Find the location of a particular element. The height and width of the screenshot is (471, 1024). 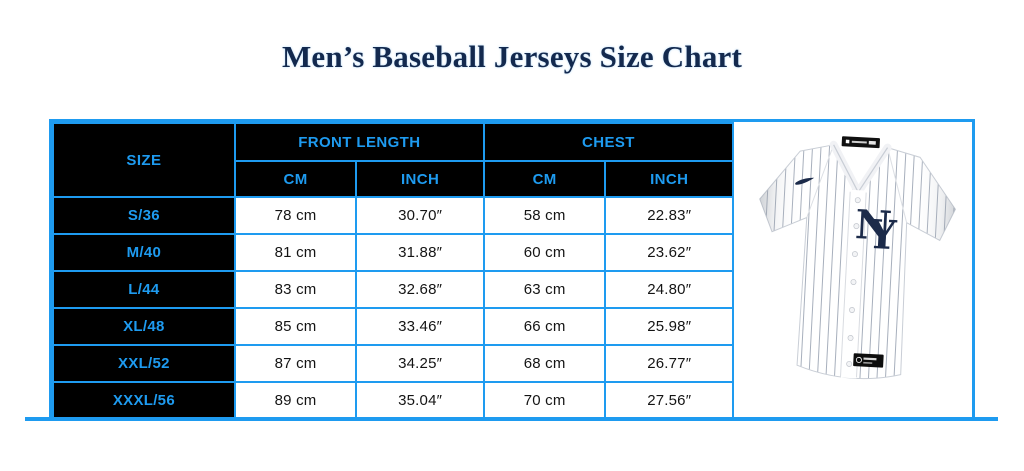

chest-inch-cell: 22.83″ is located at coordinates (669, 215).